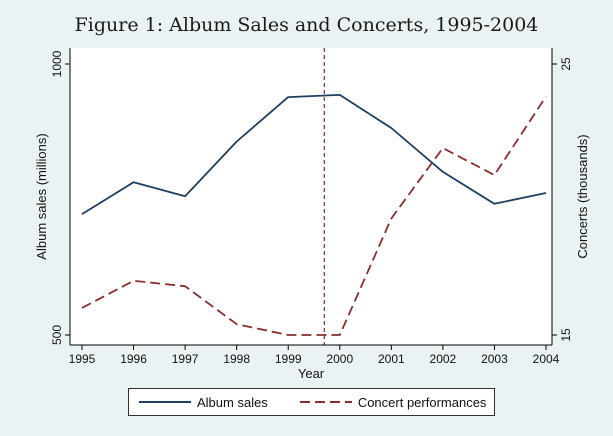 This screenshot has height=436, width=613. What do you see at coordinates (391, 359) in the screenshot?
I see `x-tick-label: 2001` at bounding box center [391, 359].